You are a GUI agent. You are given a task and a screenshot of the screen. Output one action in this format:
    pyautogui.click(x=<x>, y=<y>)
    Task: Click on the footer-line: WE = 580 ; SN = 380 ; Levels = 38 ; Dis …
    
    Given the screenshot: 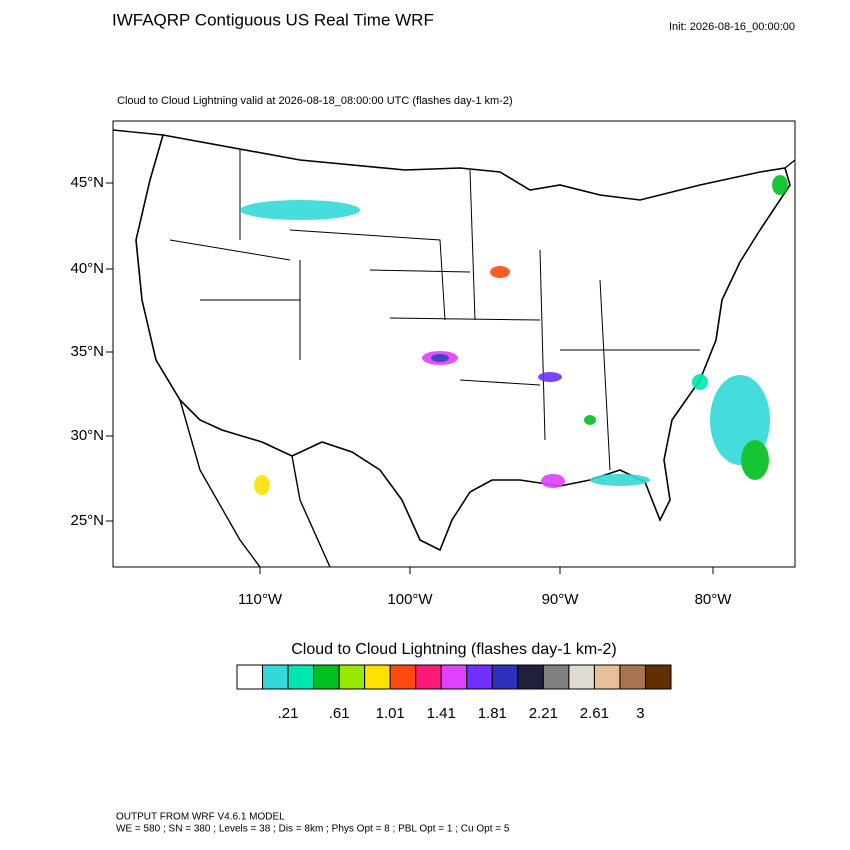 What is the action you would take?
    pyautogui.click(x=313, y=829)
    